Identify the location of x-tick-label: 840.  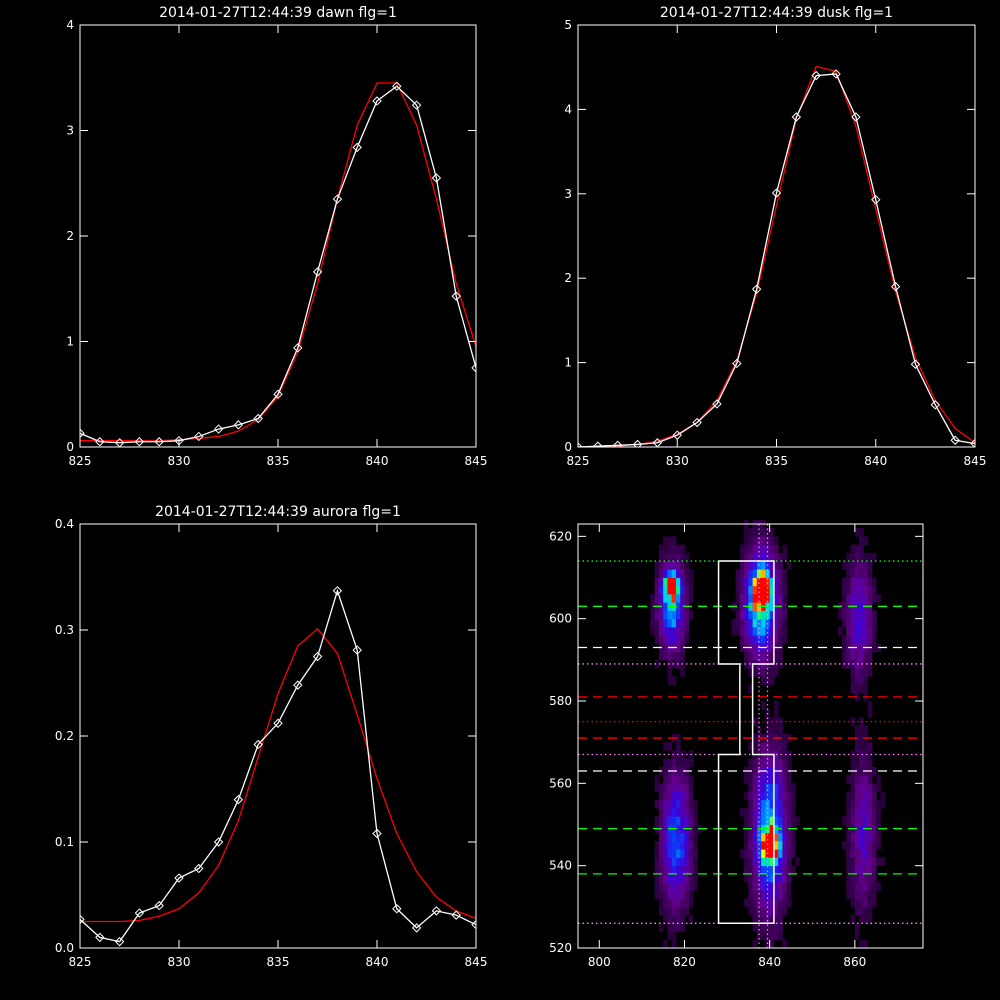
(875, 461).